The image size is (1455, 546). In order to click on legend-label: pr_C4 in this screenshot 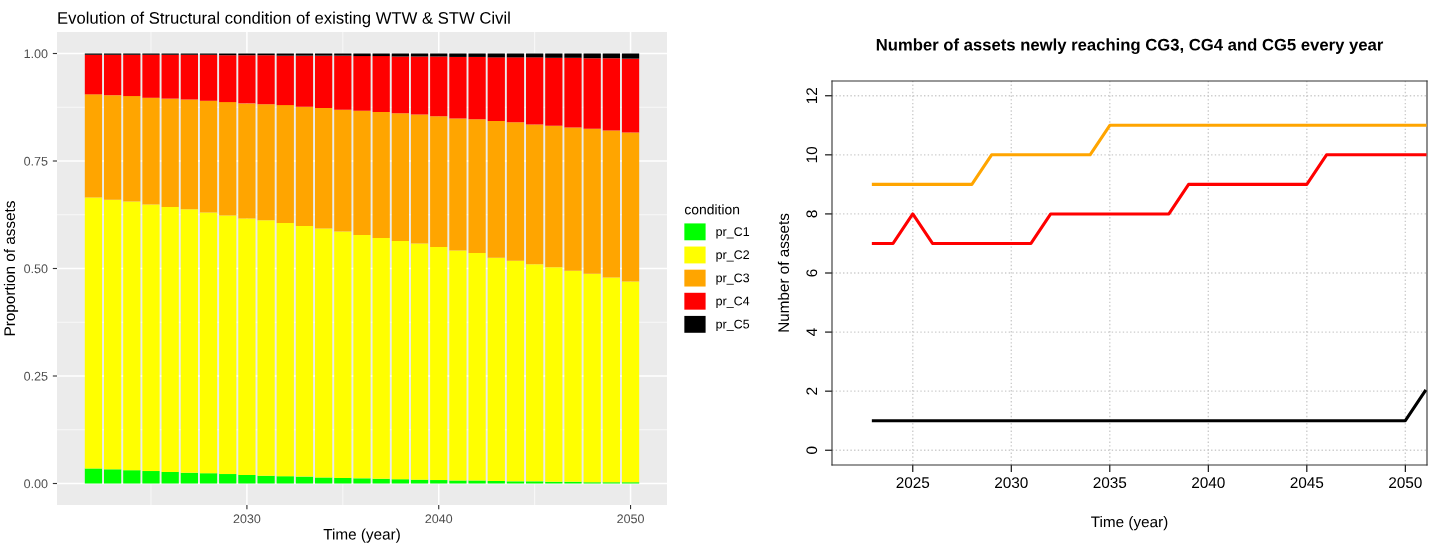, I will do `click(733, 302)`.